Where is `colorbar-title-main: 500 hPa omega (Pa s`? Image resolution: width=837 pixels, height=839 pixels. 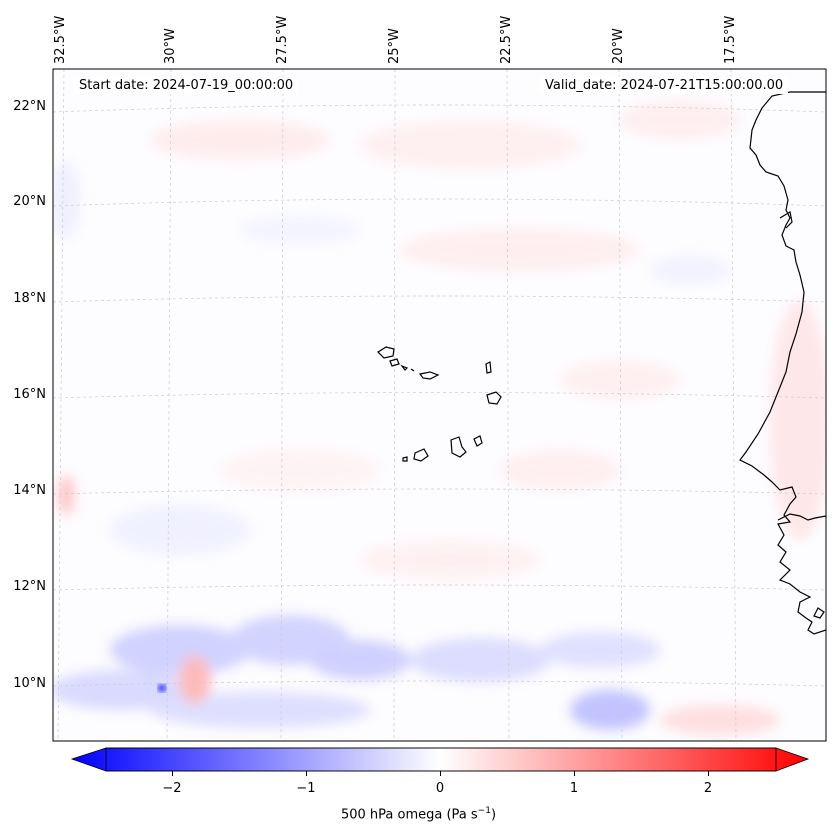
colorbar-title-main: 500 hPa omega (Pa s is located at coordinates (409, 815).